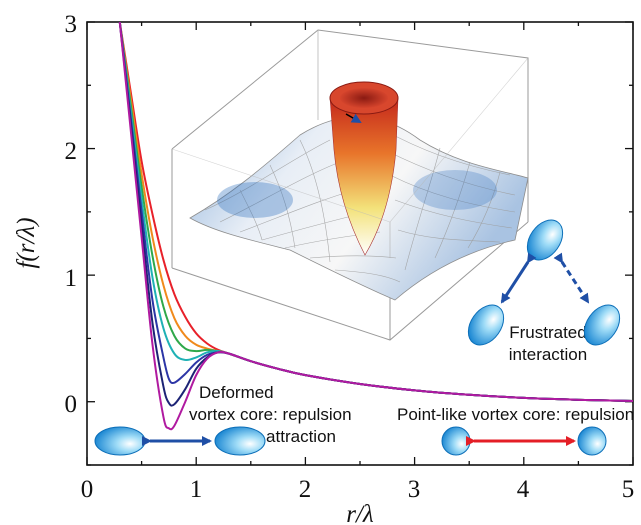 The image size is (641, 525). What do you see at coordinates (548, 343) in the screenshot?
I see `annotation-frustrated: Frustrated interaction` at bounding box center [548, 343].